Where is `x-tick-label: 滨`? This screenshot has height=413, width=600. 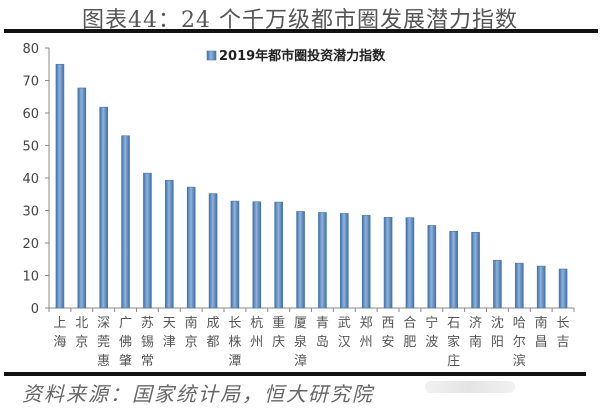 x-tick-label: 滨 is located at coordinates (519, 361).